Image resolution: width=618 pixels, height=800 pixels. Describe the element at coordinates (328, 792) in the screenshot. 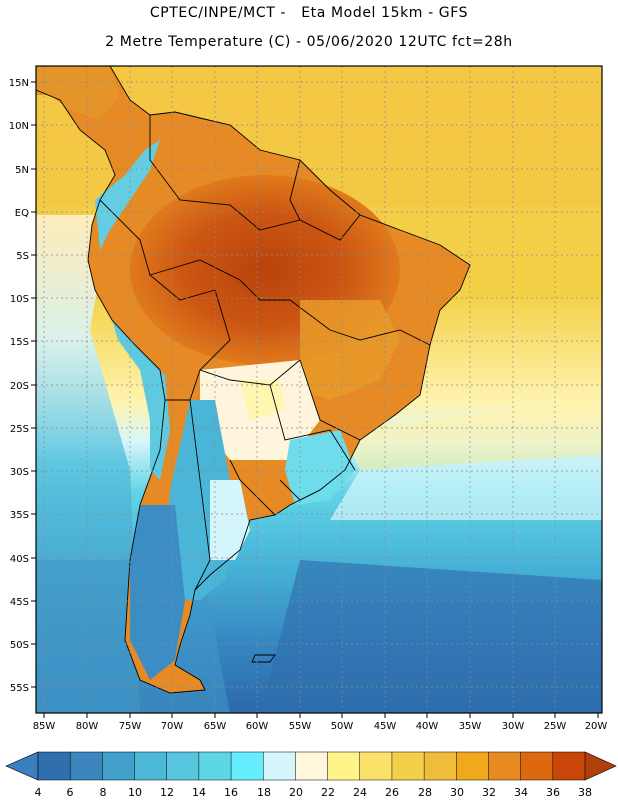

I see `colorbar-tick-label: 22` at that location.